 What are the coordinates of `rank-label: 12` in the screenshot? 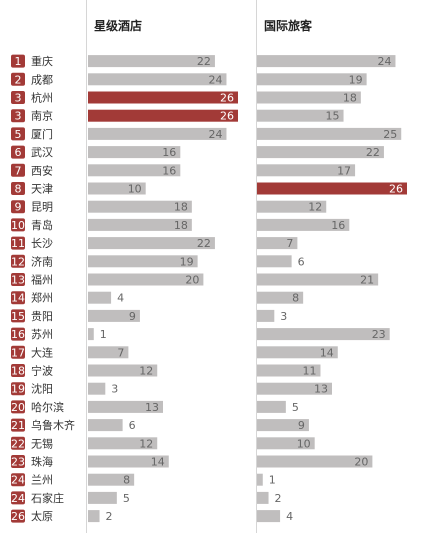 It's located at (18, 261).